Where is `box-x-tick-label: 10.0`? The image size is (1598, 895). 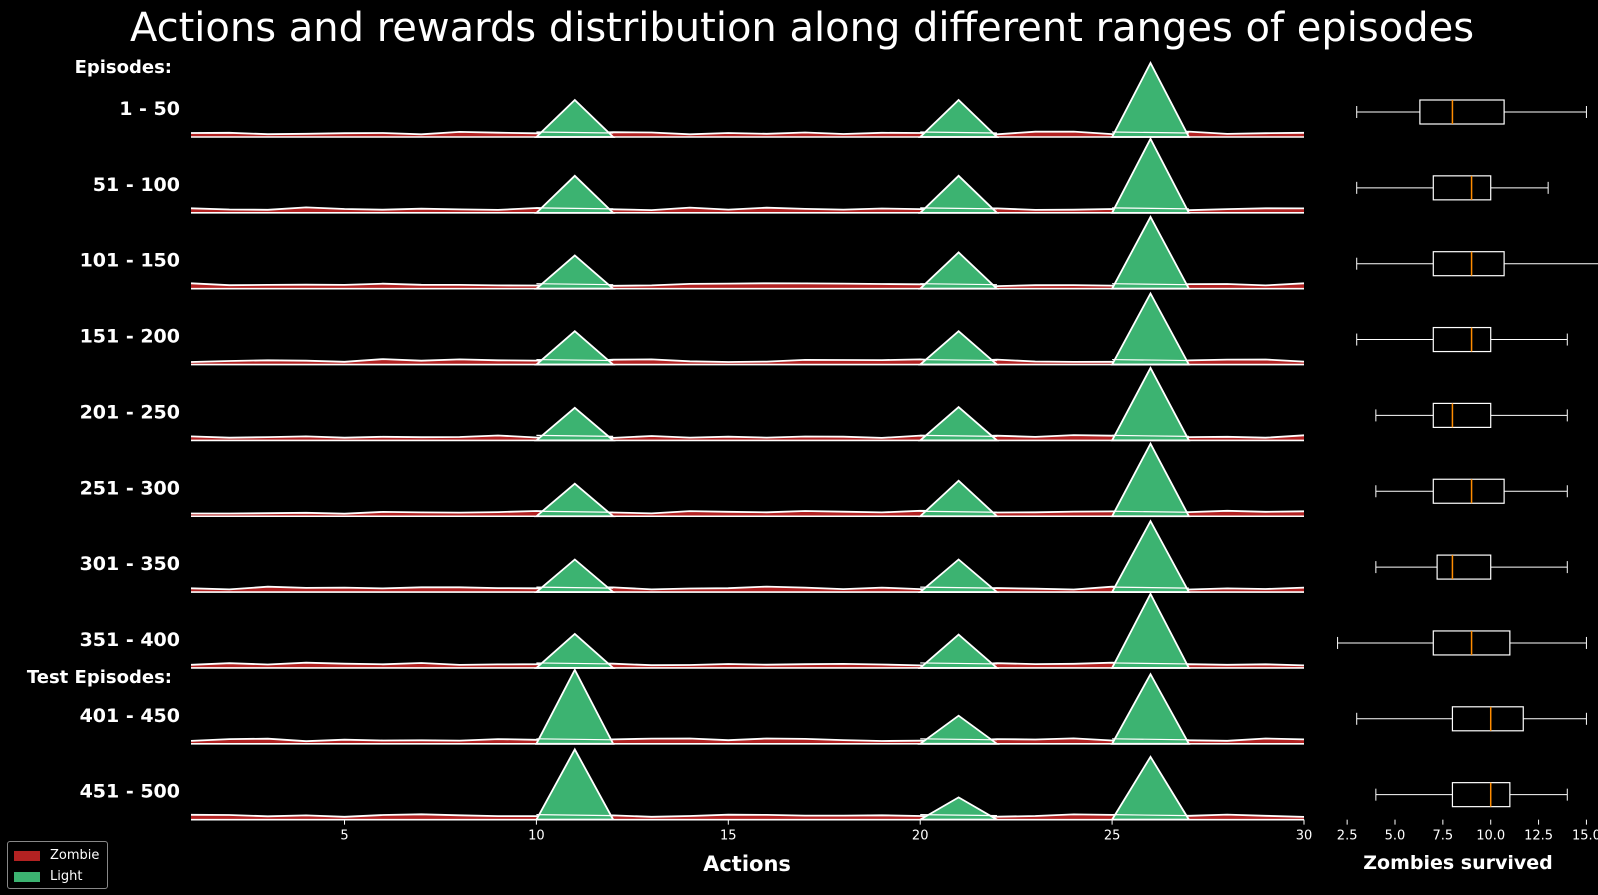 box-x-tick-label: 10.0 is located at coordinates (1490, 836).